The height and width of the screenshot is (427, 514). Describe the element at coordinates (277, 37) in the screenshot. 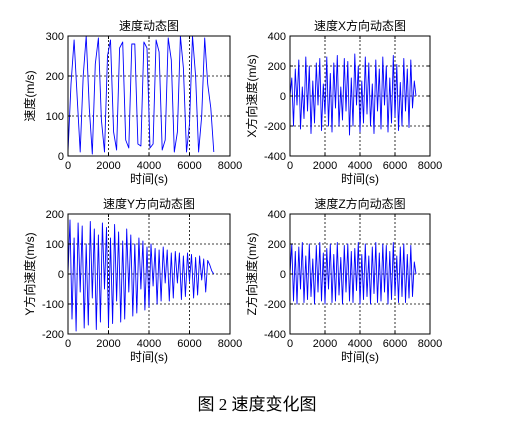

I see `chart-1-y-tick-label: 400` at that location.